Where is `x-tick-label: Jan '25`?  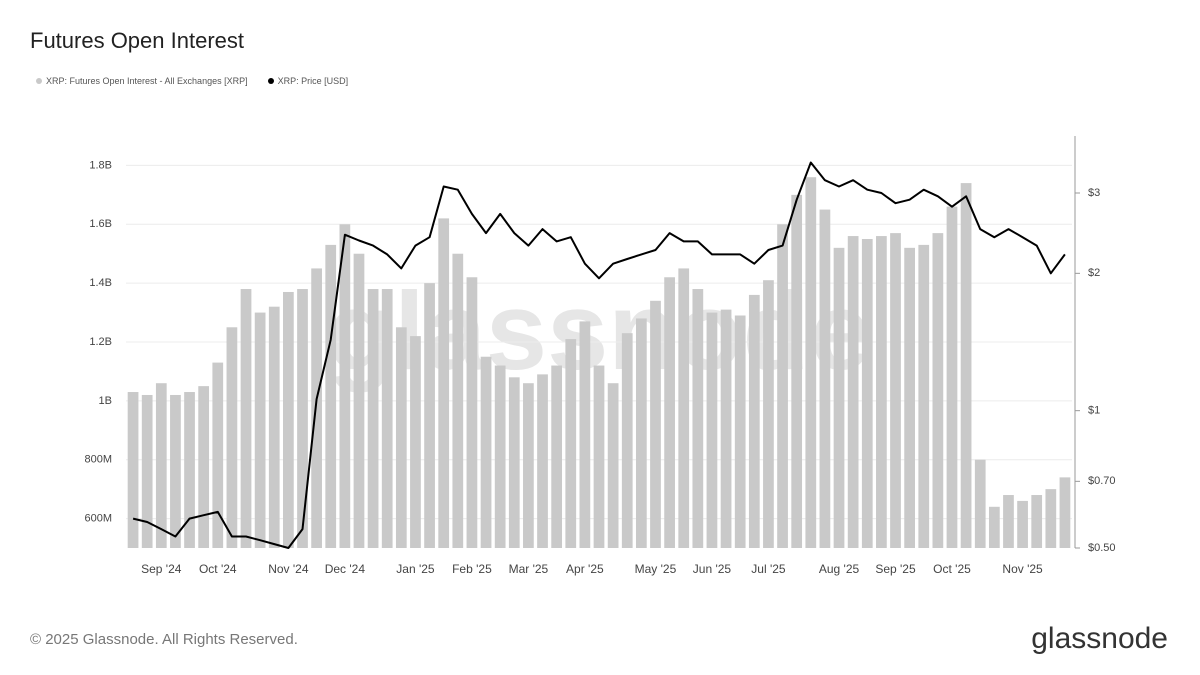 x-tick-label: Jan '25 is located at coordinates (415, 569).